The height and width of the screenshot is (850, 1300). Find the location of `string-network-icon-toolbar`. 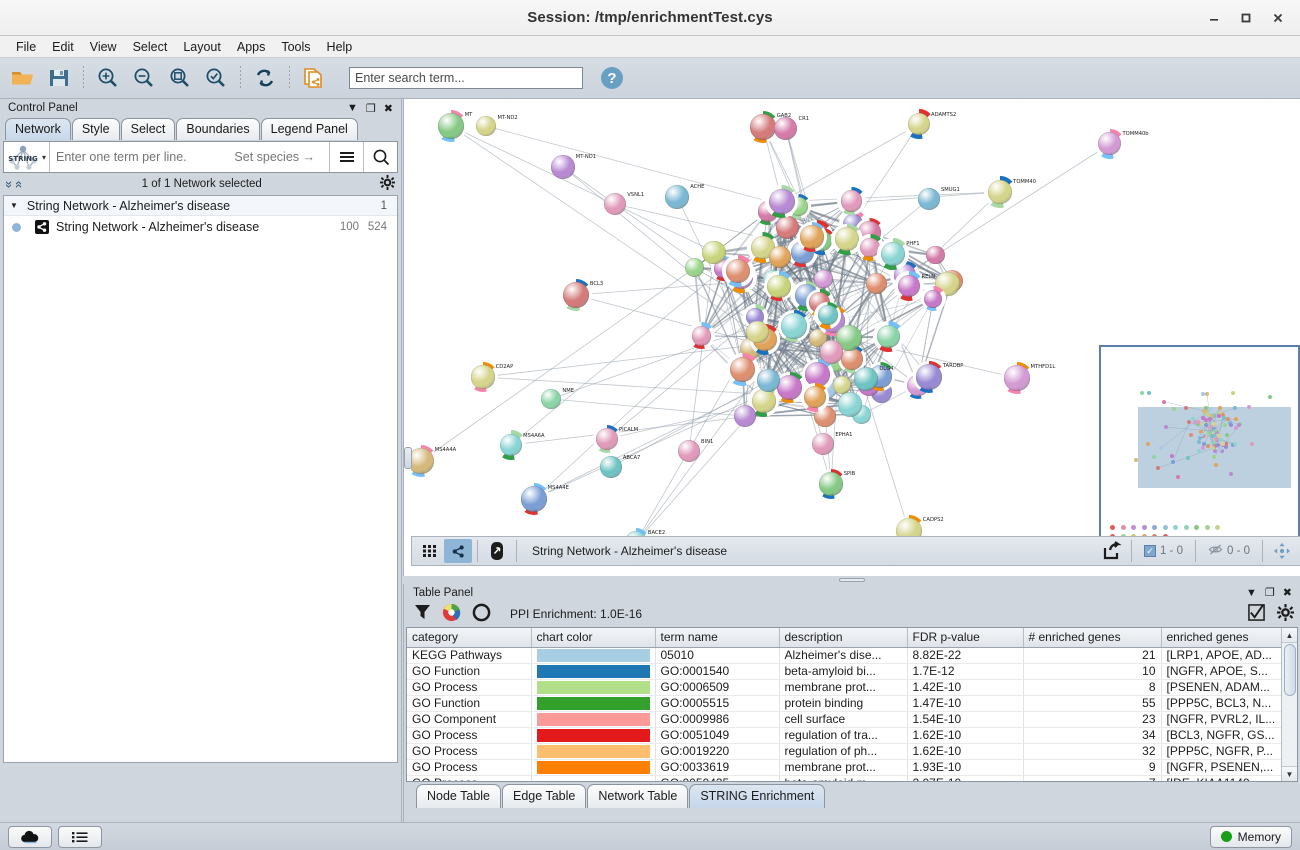

string-network-icon-toolbar is located at coordinates (458, 551).